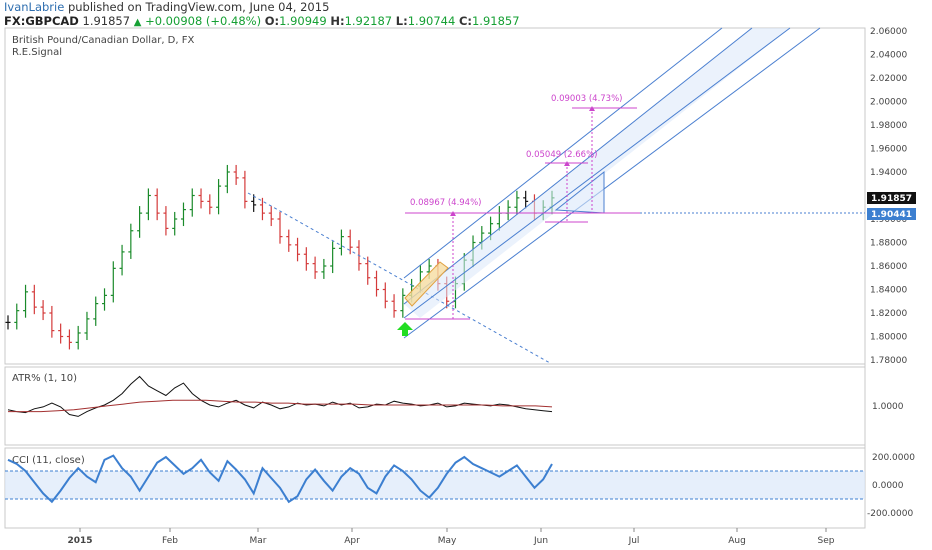  I want to click on price-tick-label: 1.98000, so click(888, 126).